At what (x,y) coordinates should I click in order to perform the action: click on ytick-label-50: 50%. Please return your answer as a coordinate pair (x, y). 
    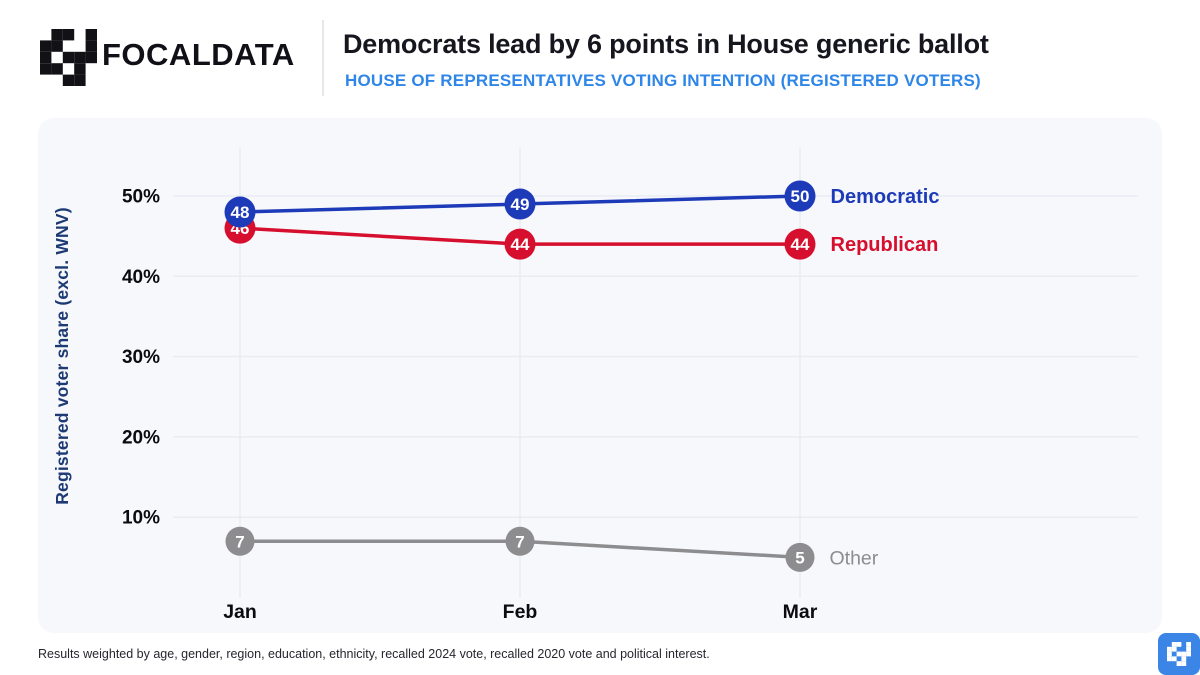
    Looking at the image, I should click on (141, 197).